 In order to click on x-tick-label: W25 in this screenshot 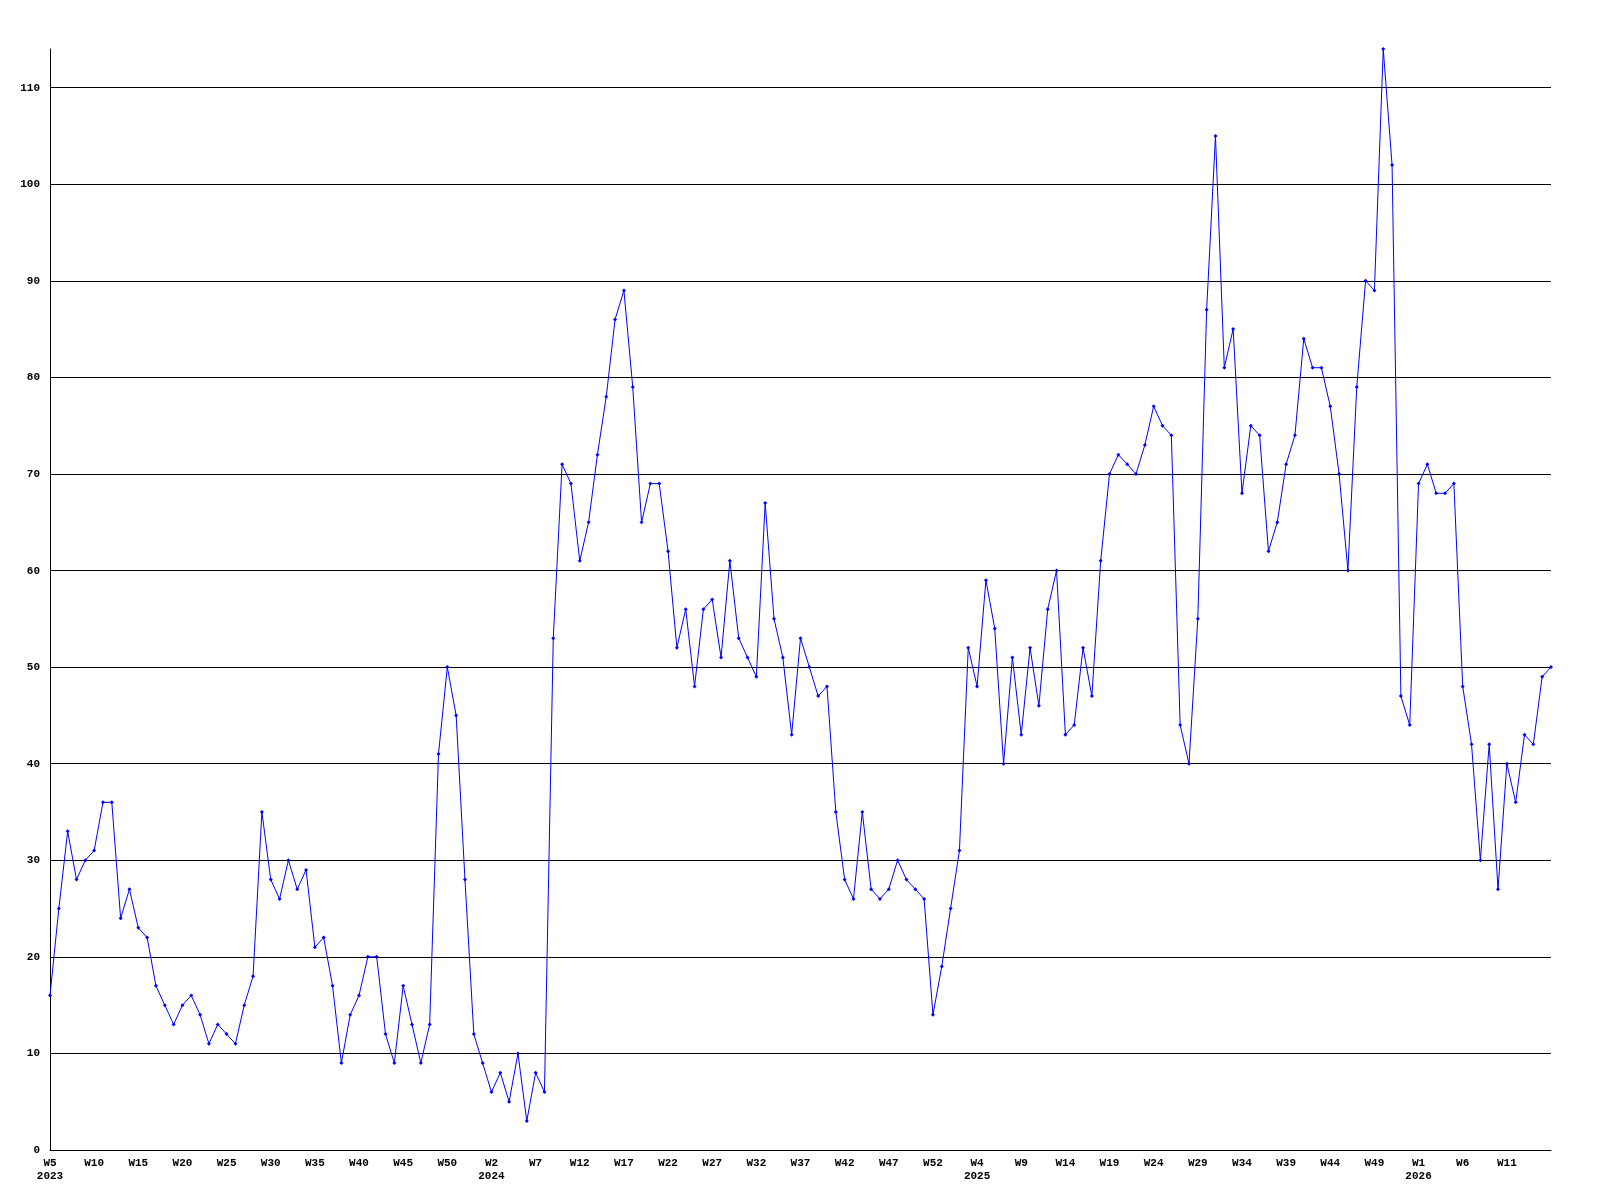, I will do `click(226, 1162)`.